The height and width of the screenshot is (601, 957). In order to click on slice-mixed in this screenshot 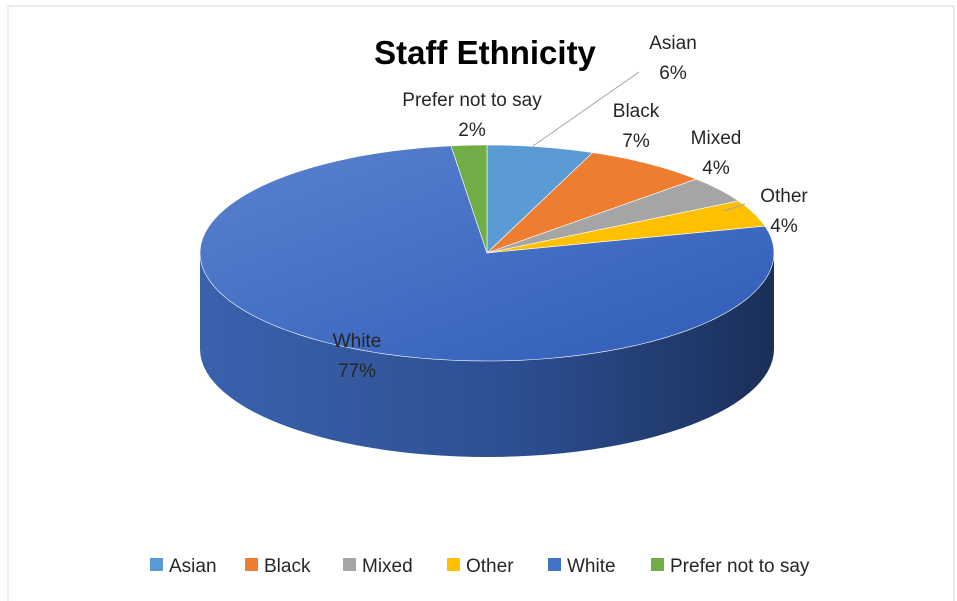, I will do `click(613, 216)`.